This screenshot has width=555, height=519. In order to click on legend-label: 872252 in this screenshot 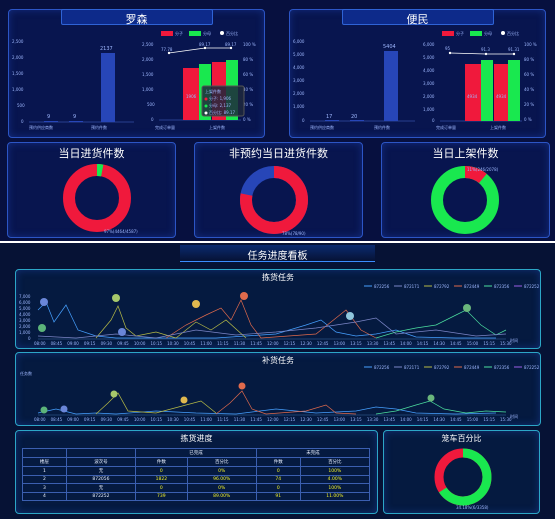, I will do `click(532, 367)`.